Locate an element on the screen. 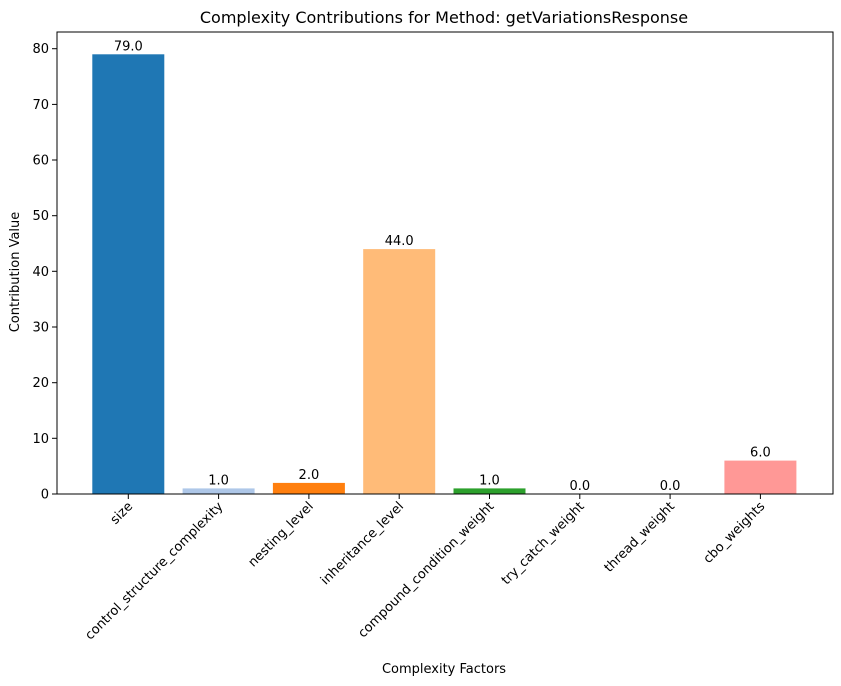 This screenshot has height=686, width=841. x-tick-label-cbo-weights: cbo_weights is located at coordinates (735, 533).